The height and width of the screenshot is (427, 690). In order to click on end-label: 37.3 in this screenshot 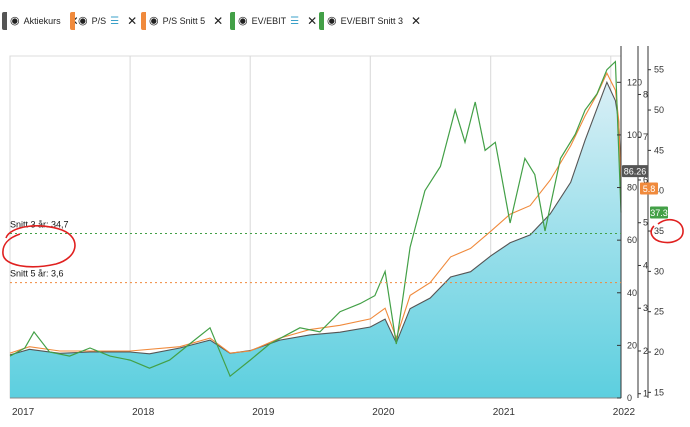, I will do `click(659, 213)`.